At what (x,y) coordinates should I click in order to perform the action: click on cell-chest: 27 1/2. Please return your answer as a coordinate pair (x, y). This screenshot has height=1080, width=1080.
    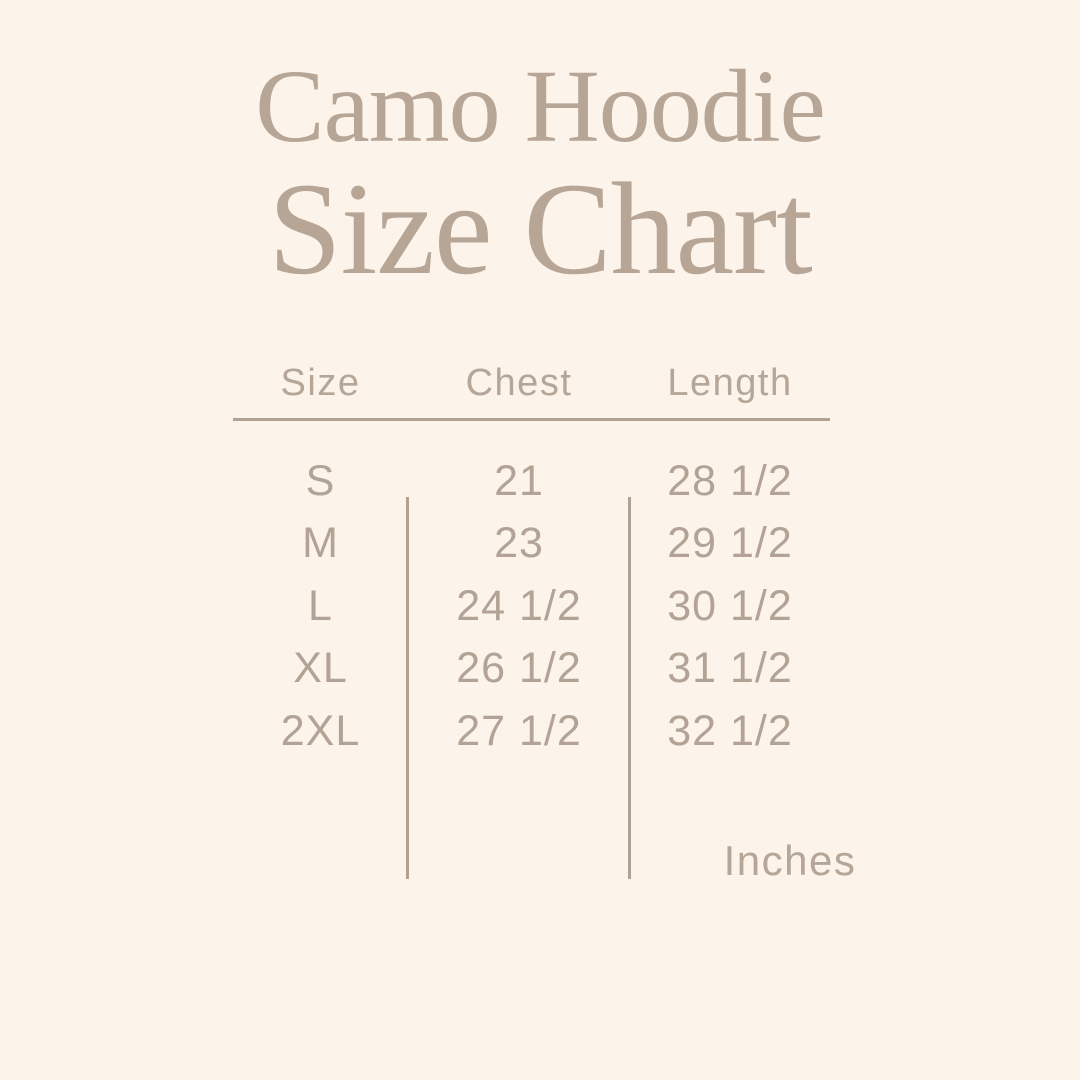
    Looking at the image, I should click on (519, 730).